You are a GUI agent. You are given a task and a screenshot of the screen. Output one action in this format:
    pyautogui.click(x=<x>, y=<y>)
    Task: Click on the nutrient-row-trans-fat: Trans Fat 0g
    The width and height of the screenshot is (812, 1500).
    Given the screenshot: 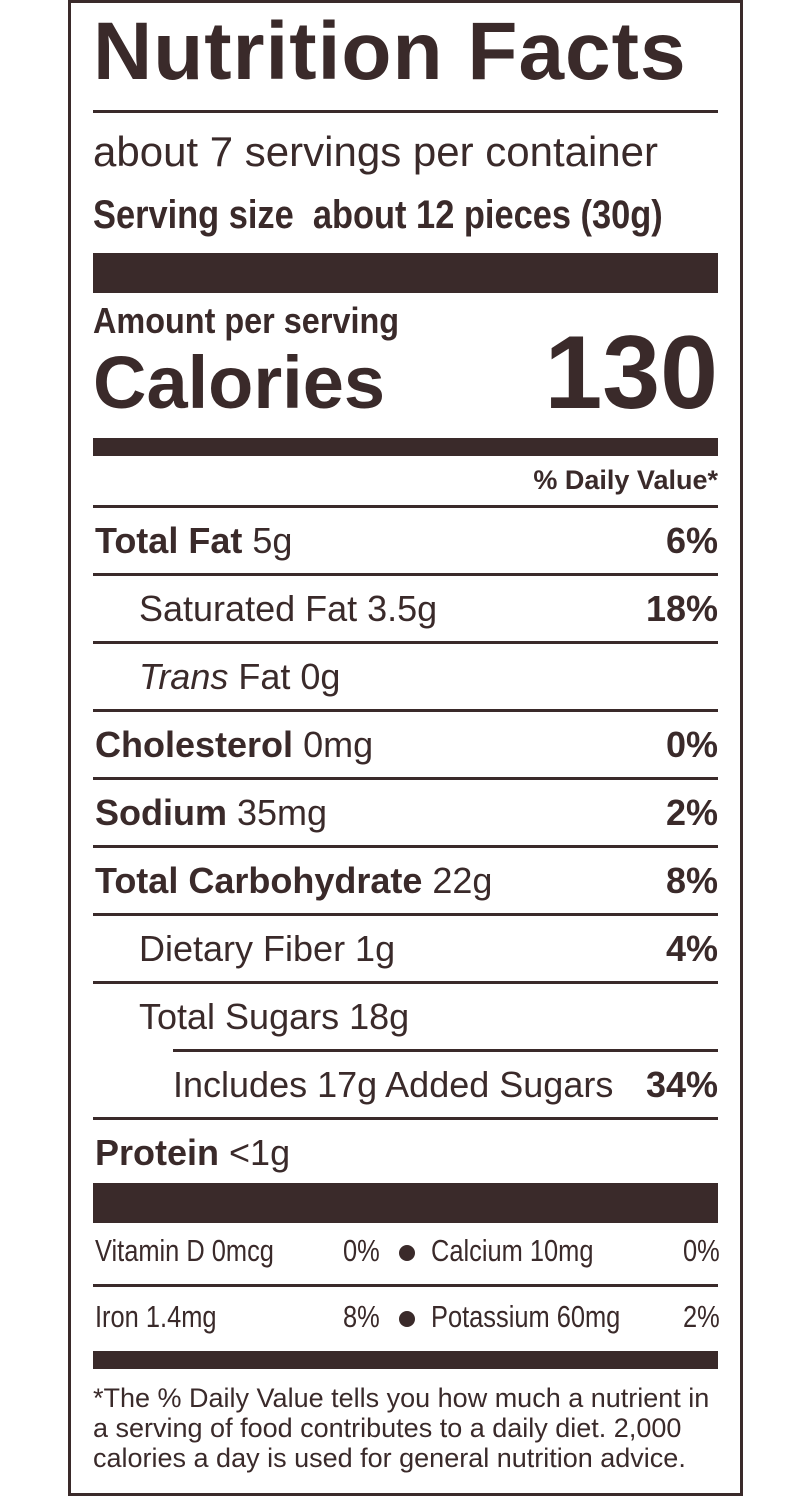 What is the action you would take?
    pyautogui.click(x=240, y=676)
    